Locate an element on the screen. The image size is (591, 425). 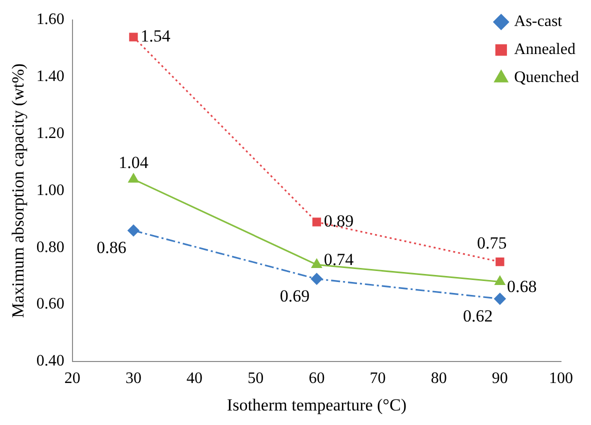
data-label: 0.89 is located at coordinates (339, 220).